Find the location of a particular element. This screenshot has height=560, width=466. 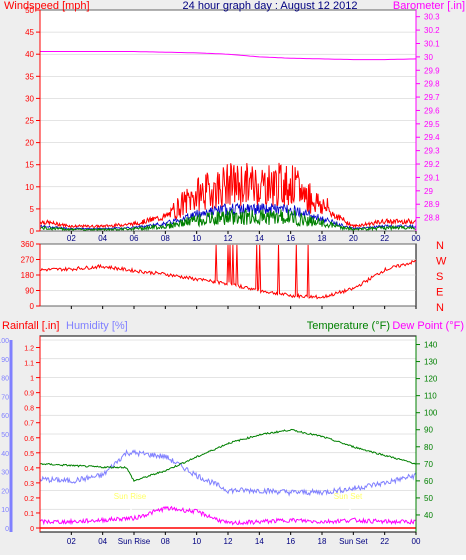

humidity-axis-title: Humidity [%] is located at coordinates (97, 326).